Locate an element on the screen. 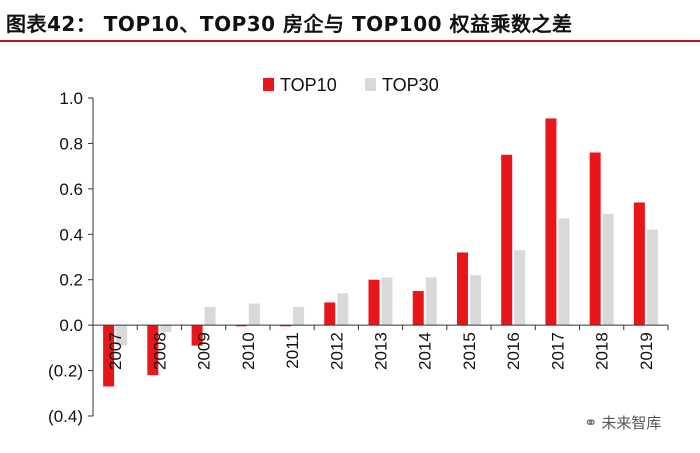  y-tick-label: 0.0 is located at coordinates (71, 325).